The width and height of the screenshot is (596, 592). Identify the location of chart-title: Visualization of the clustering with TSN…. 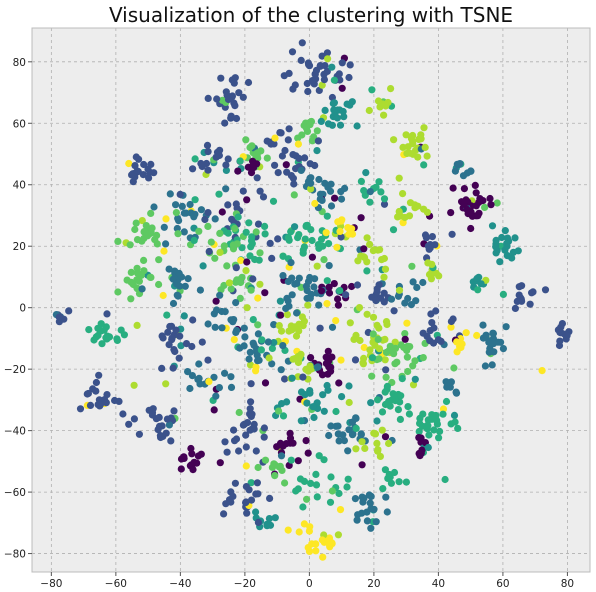
(311, 15).